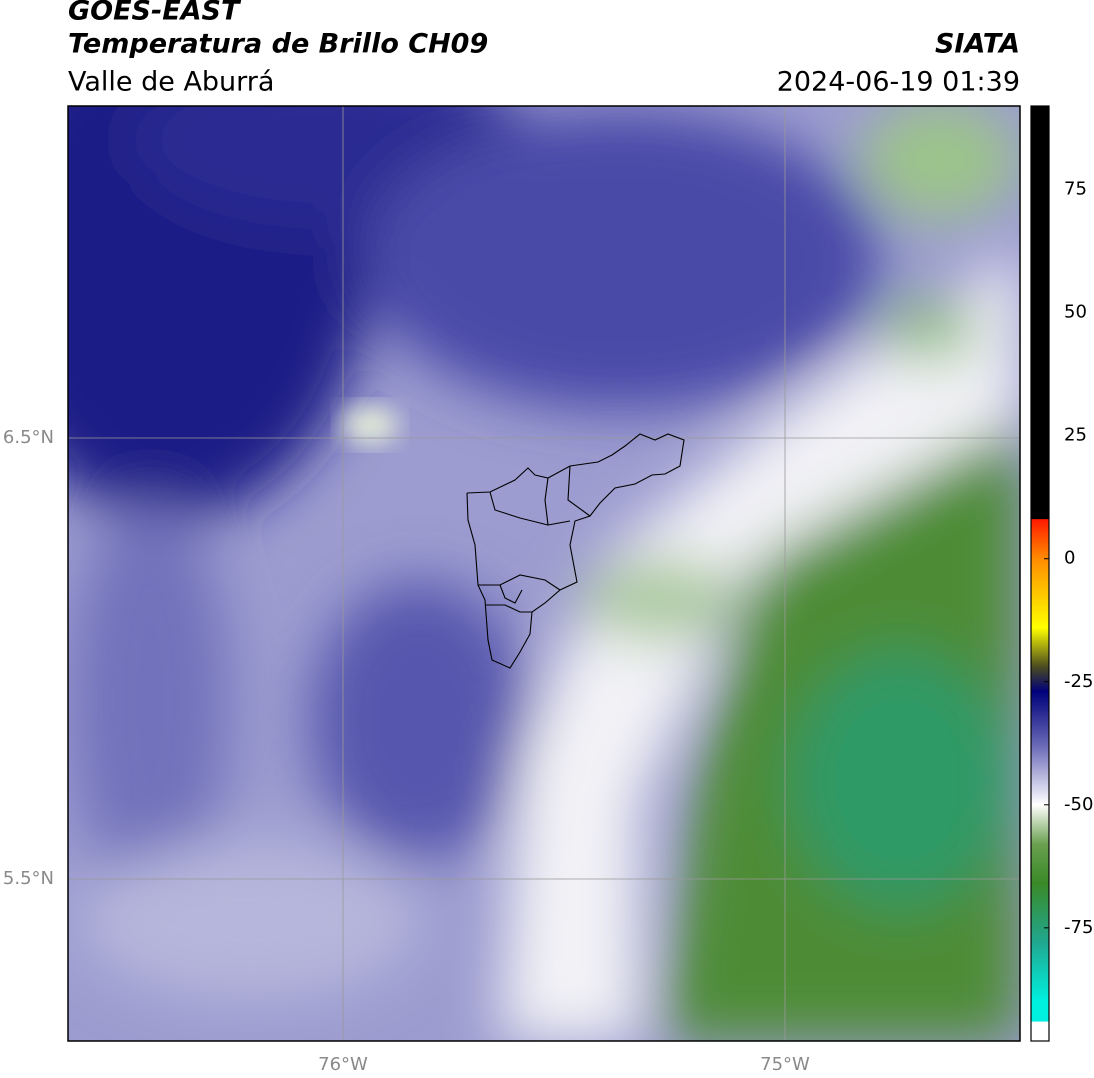 This screenshot has height=1078, width=1094. Describe the element at coordinates (28, 437) in the screenshot. I see `lat-label: 6.5°N` at that location.